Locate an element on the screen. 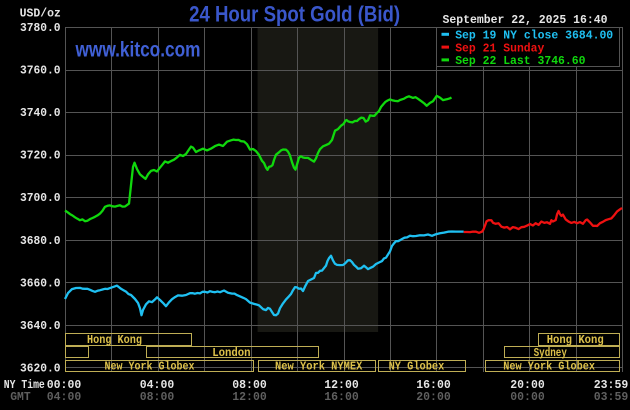  svg-text: 3780.0 is located at coordinates (40, 28).